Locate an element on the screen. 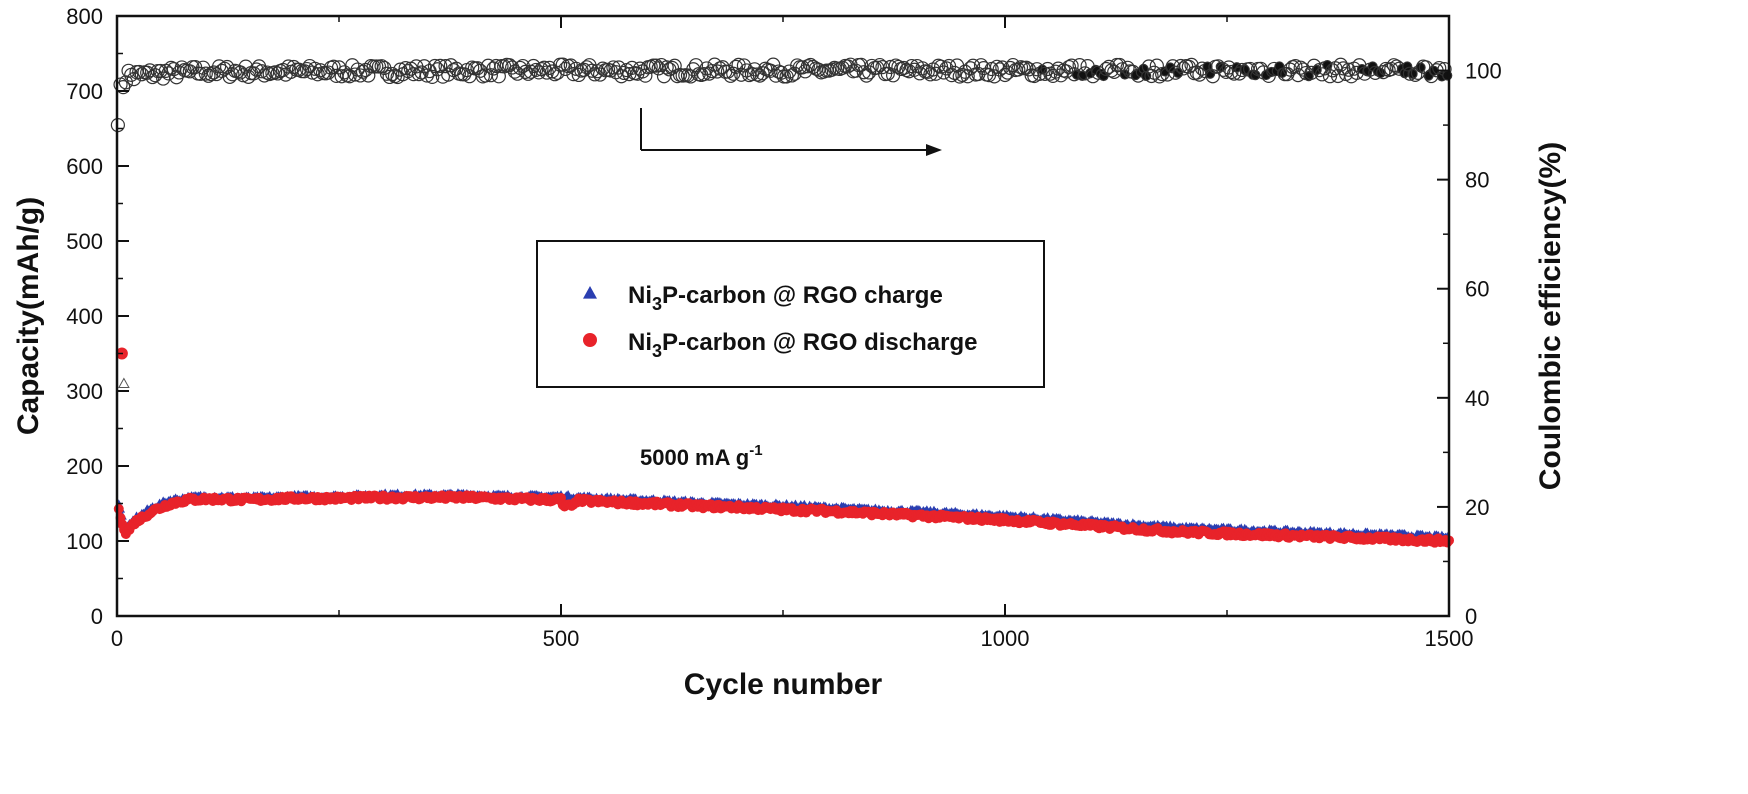 The height and width of the screenshot is (794, 1748). legend-marker-charge is located at coordinates (590, 292).